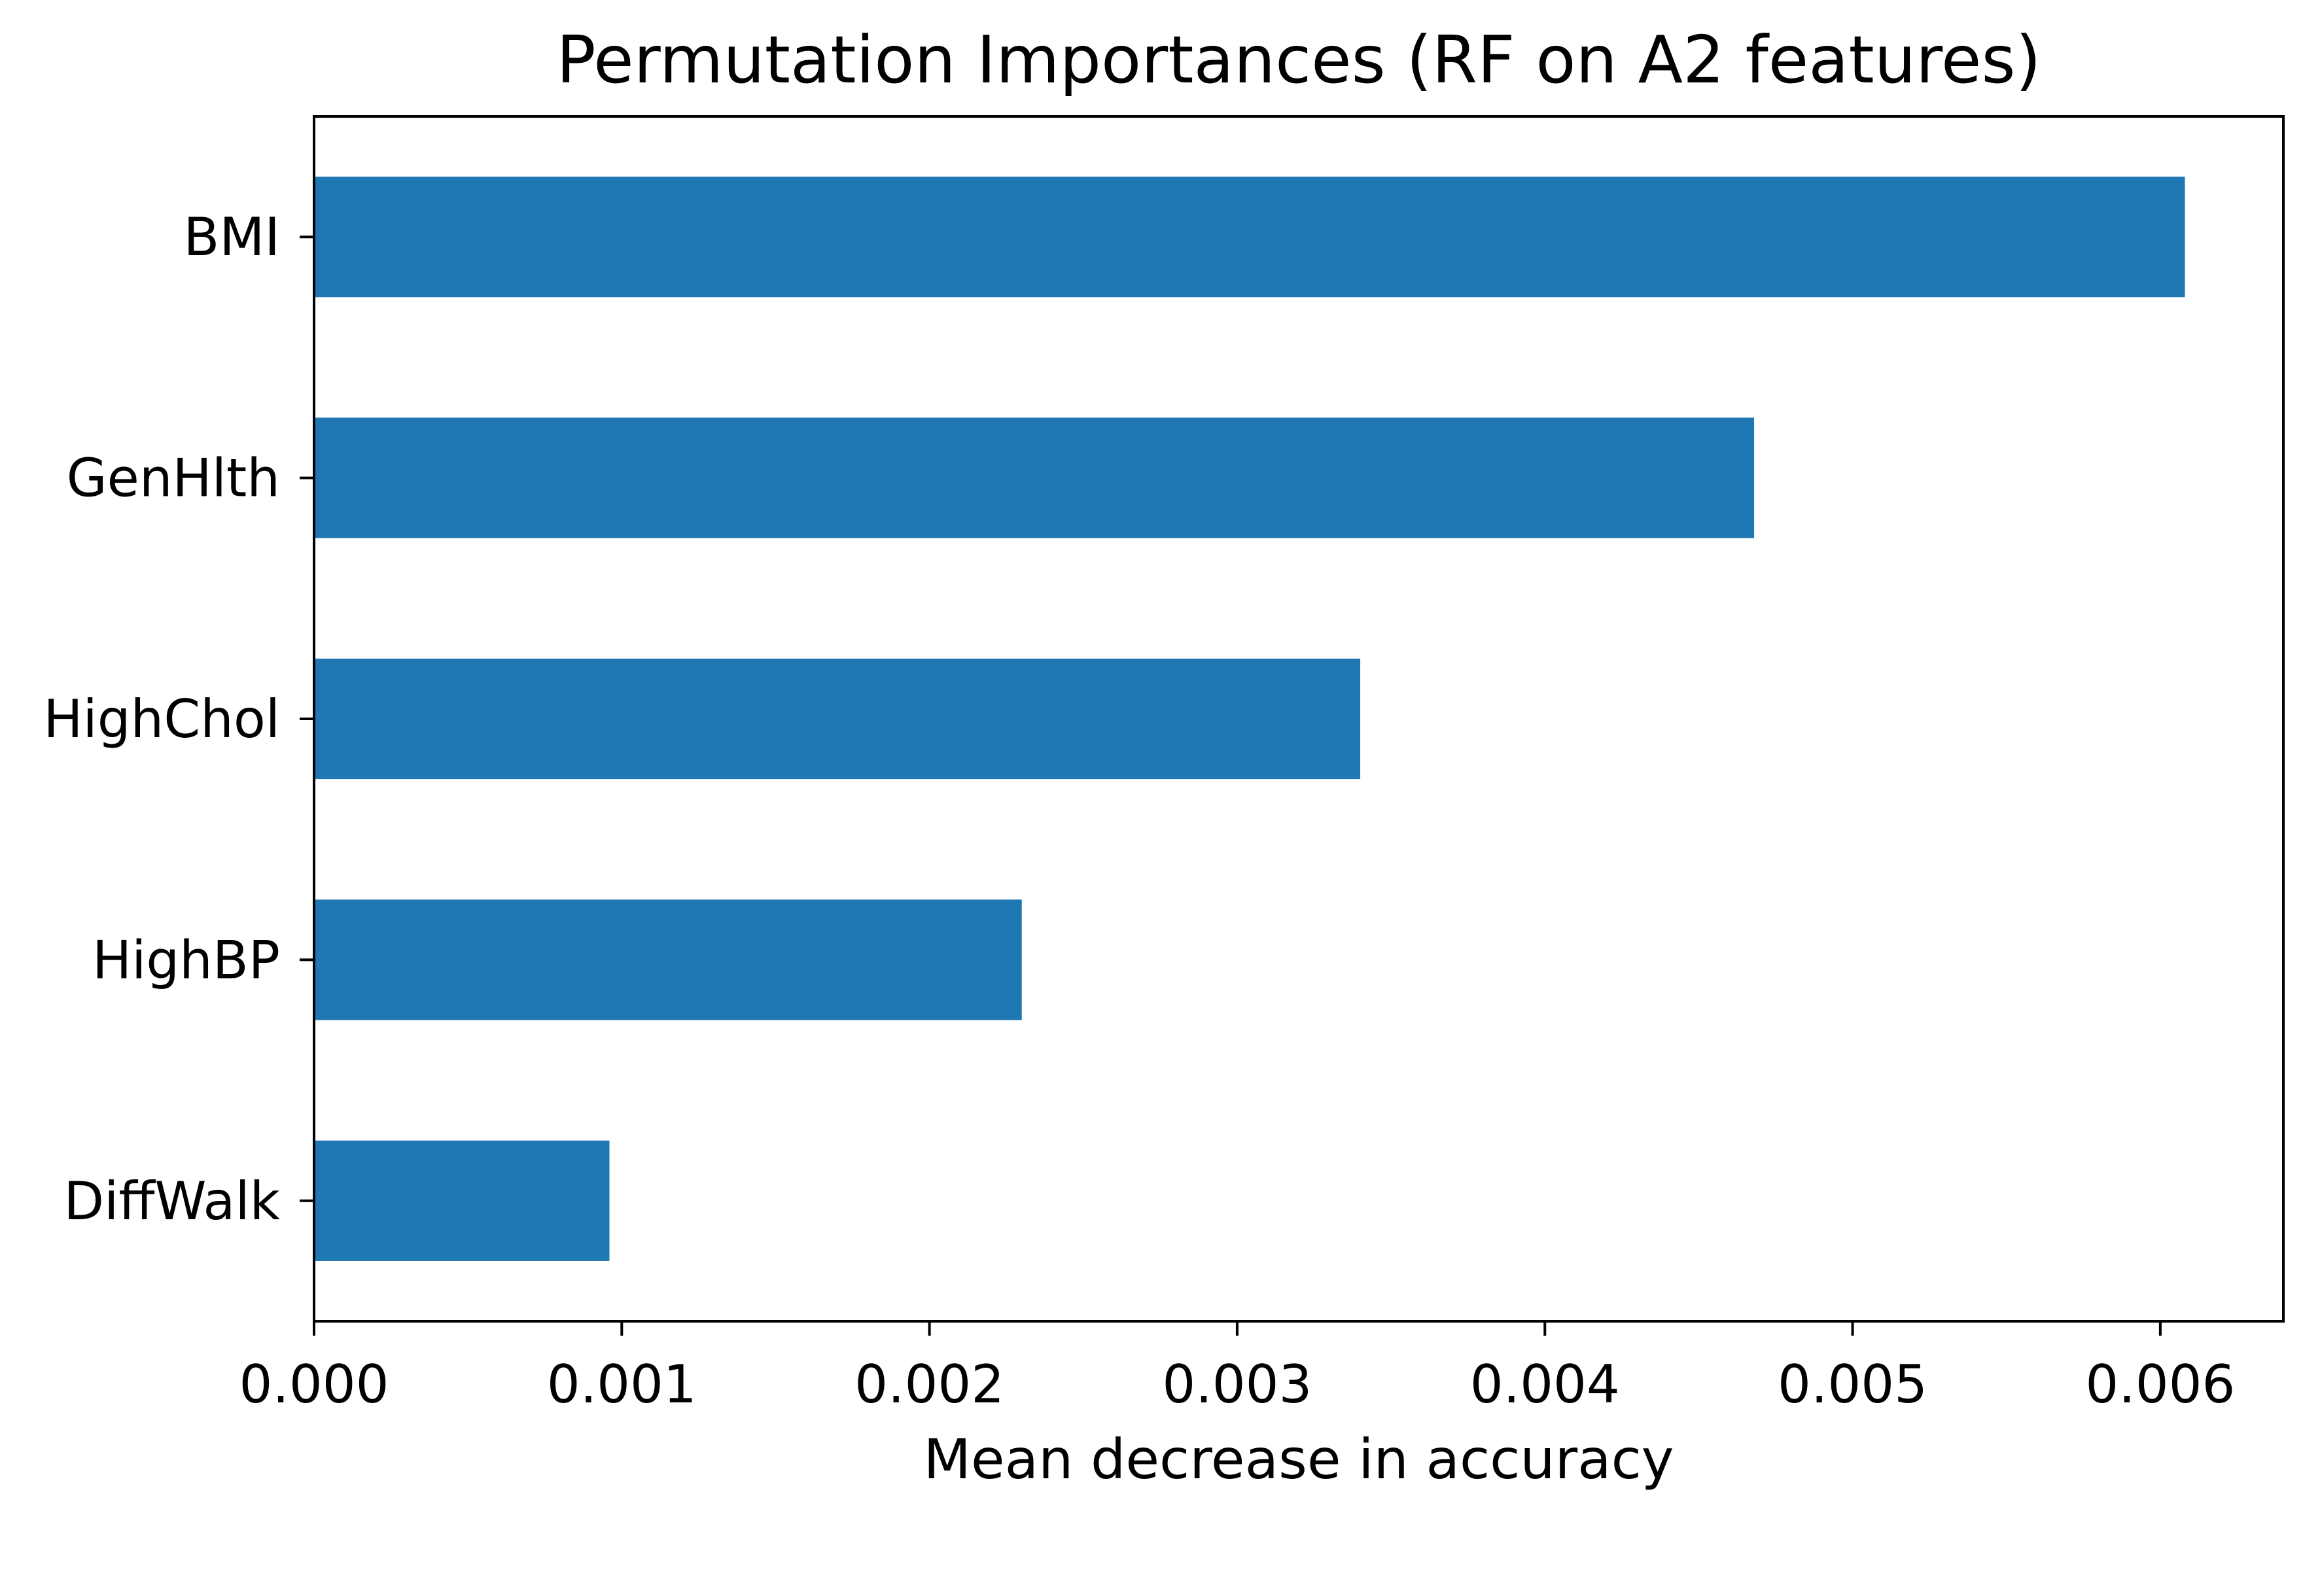 Image resolution: width=2303 pixels, height=1596 pixels. Describe the element at coordinates (837, 719) in the screenshot. I see `bar-highchol` at that location.